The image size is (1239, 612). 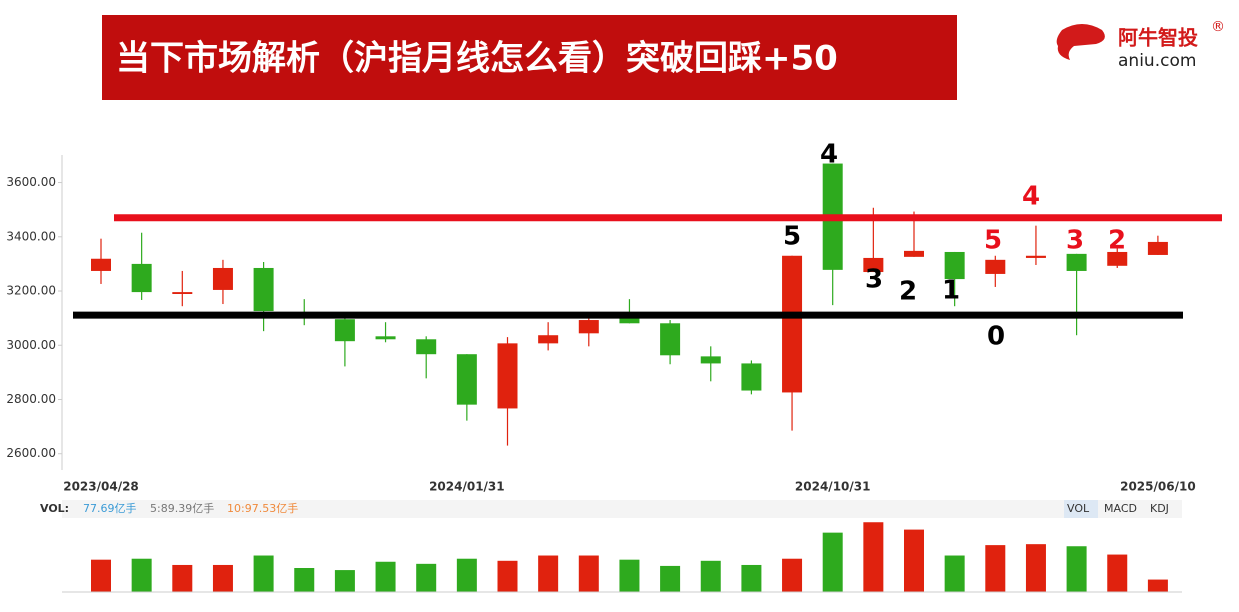 I want to click on y-tick-label: 2600.00, so click(x=31, y=453).